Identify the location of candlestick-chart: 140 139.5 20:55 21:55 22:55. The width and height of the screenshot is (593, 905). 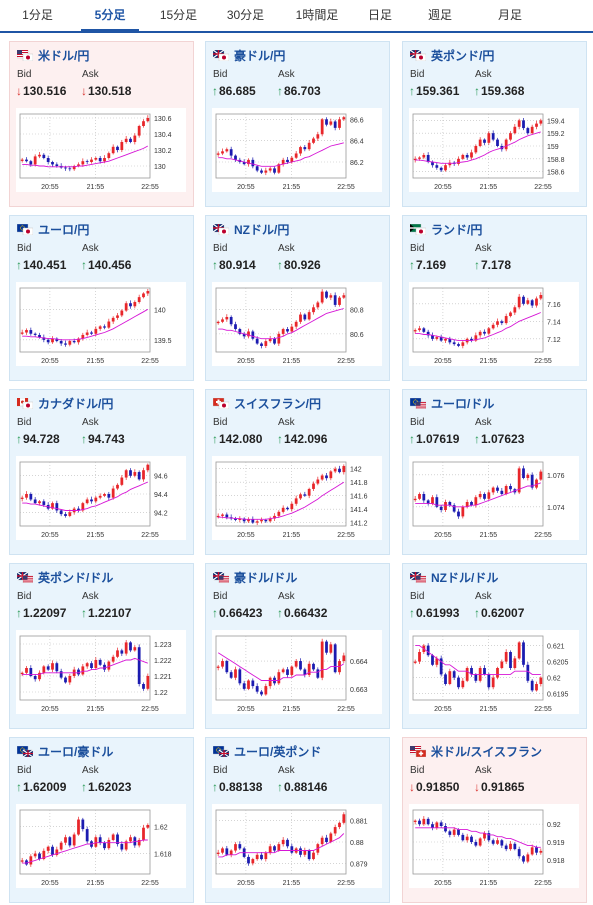
(101, 324).